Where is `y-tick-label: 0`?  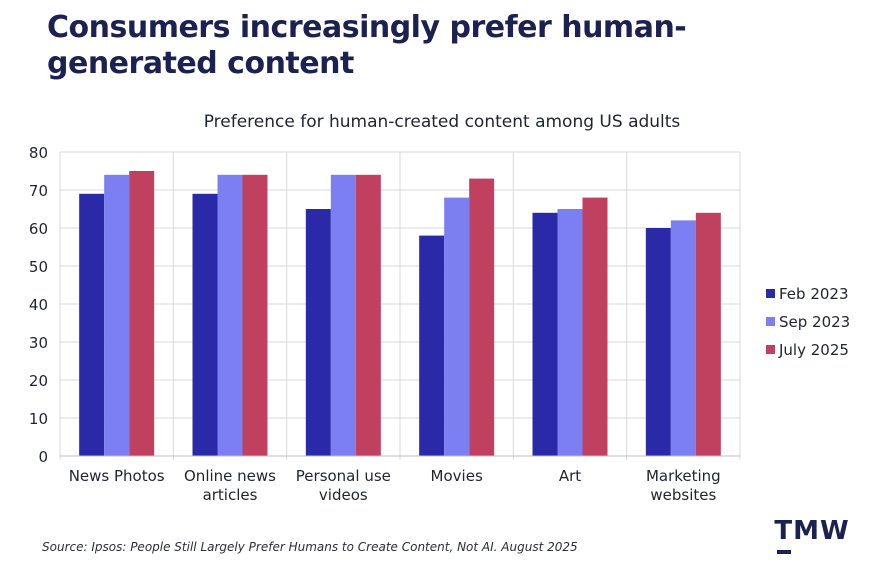 y-tick-label: 0 is located at coordinates (43, 457).